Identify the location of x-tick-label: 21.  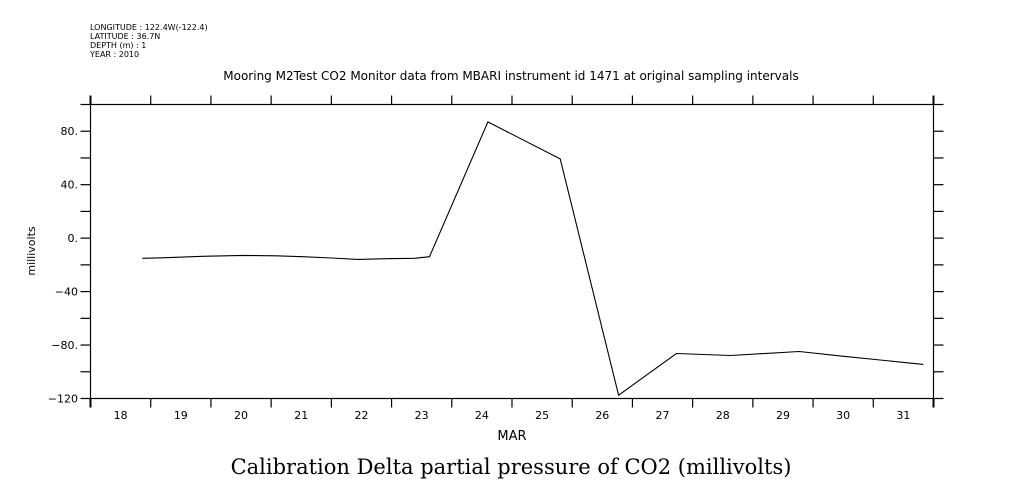
(301, 415).